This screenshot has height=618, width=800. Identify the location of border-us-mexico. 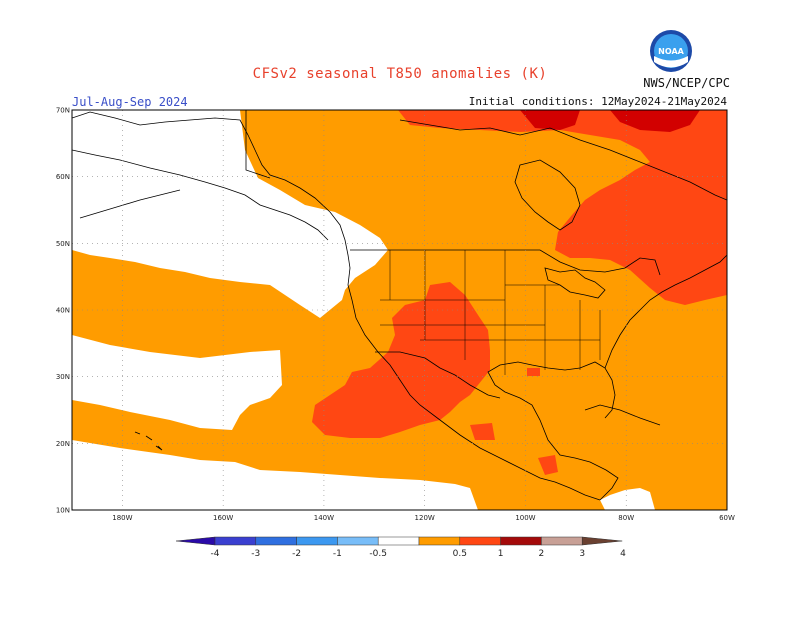
(438, 375).